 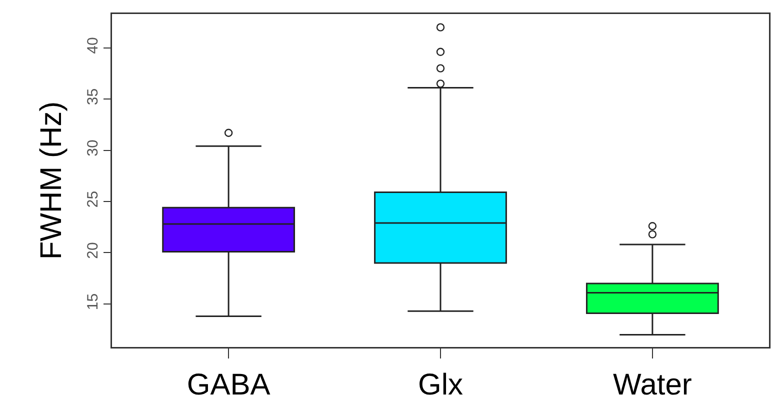 What do you see at coordinates (93, 148) in the screenshot?
I see `y-tick-label: 30` at bounding box center [93, 148].